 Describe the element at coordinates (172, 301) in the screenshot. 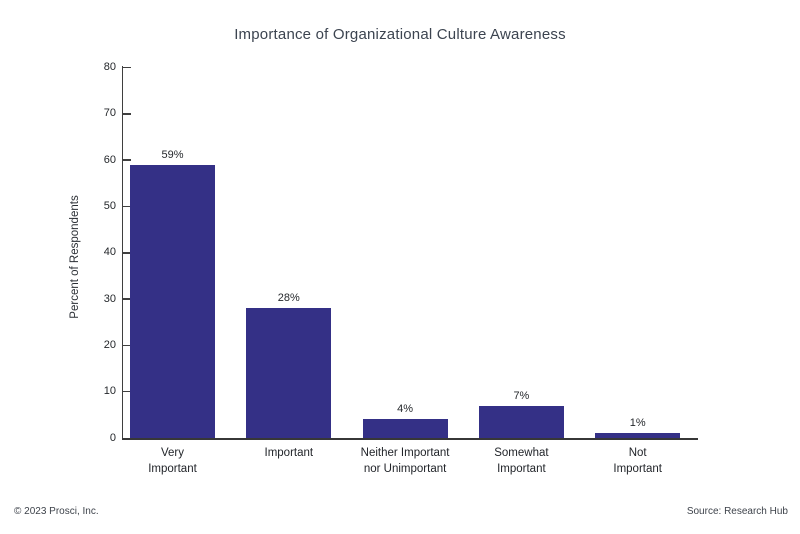

I see `bar-very-important` at that location.